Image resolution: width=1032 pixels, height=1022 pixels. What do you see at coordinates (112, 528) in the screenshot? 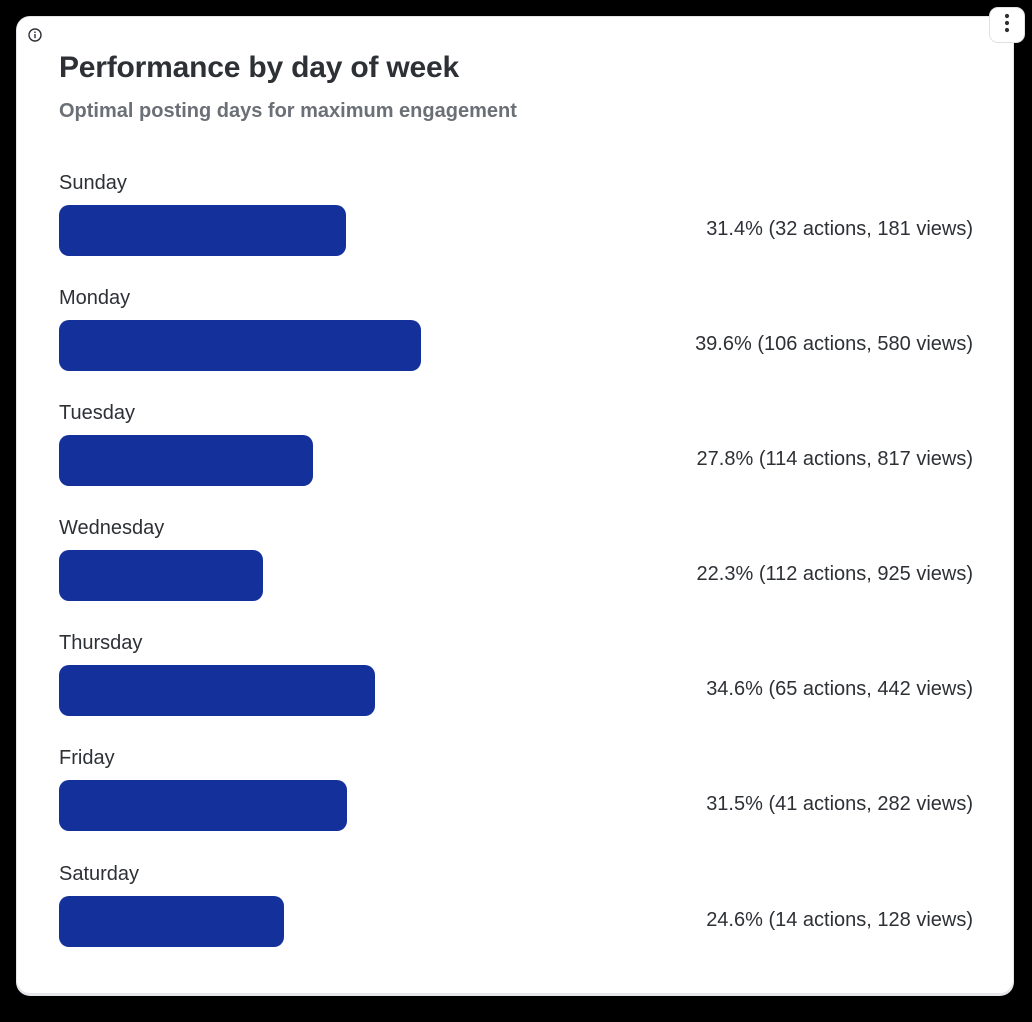
I see `day-label: Wednesday` at bounding box center [112, 528].